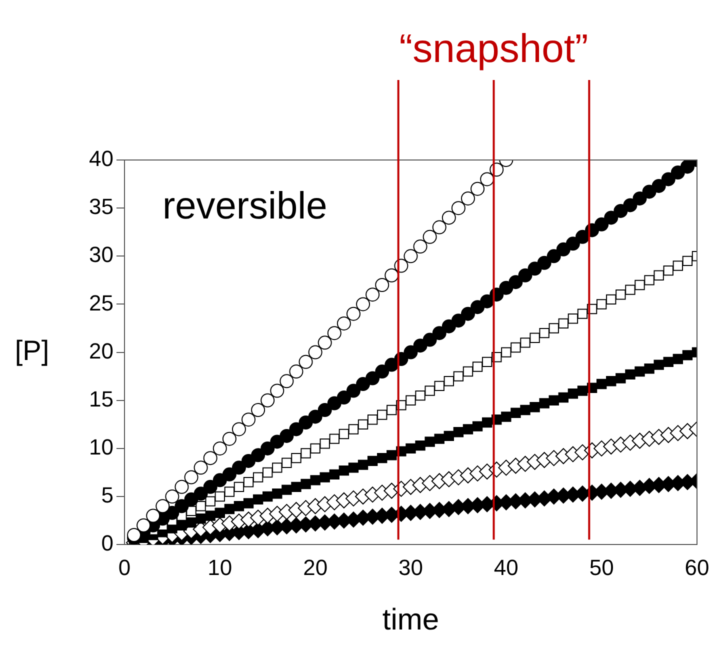  Describe the element at coordinates (506, 567) in the screenshot. I see `x-tick-label: 40` at that location.